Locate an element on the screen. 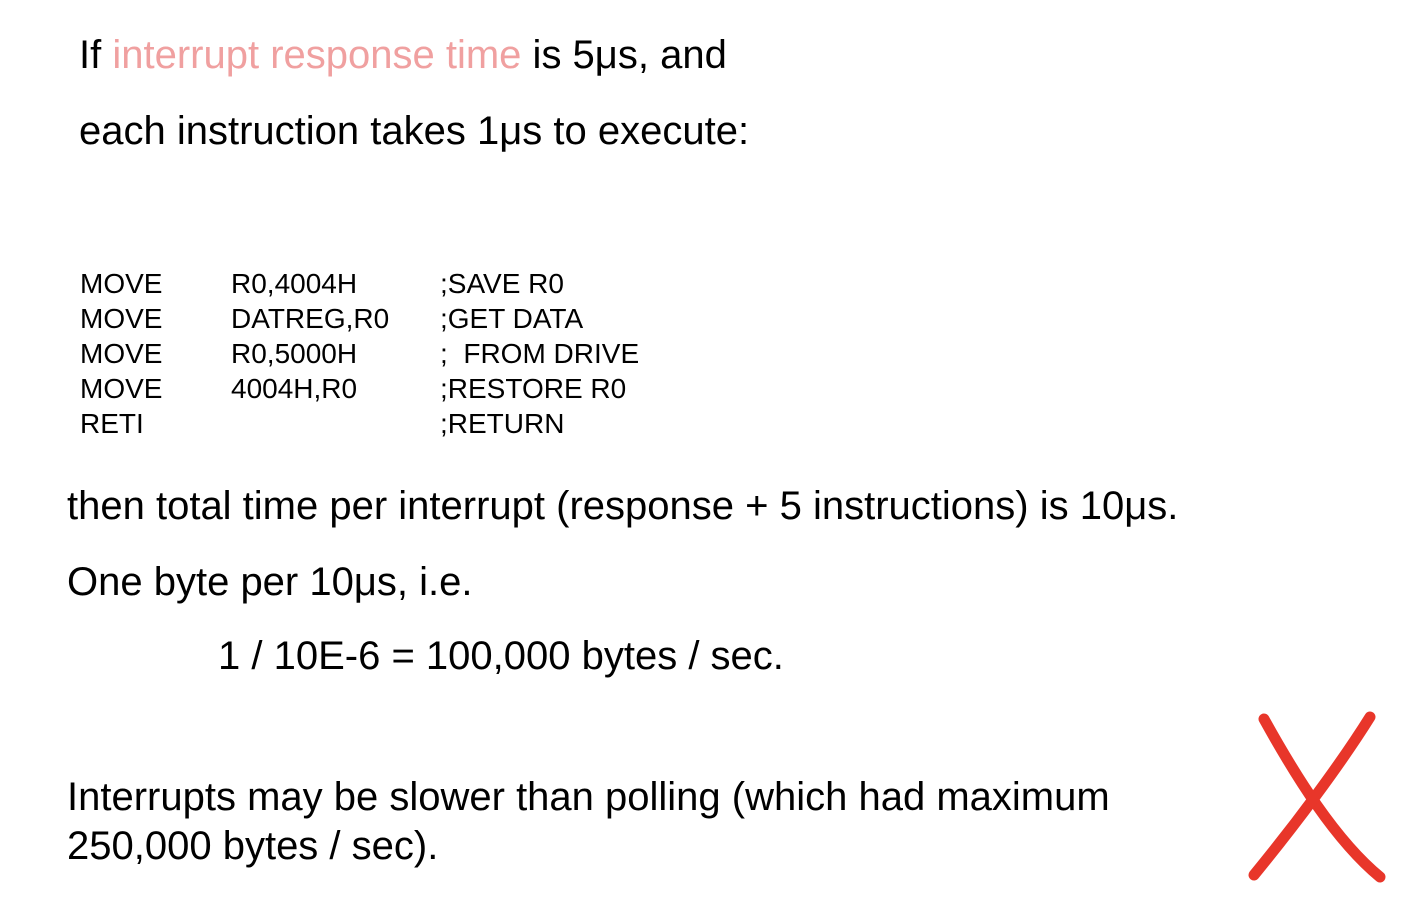 This screenshot has width=1406, height=908. code-row: MOVE 4004H,R0 ;RESTORE R0 is located at coordinates (430, 388).